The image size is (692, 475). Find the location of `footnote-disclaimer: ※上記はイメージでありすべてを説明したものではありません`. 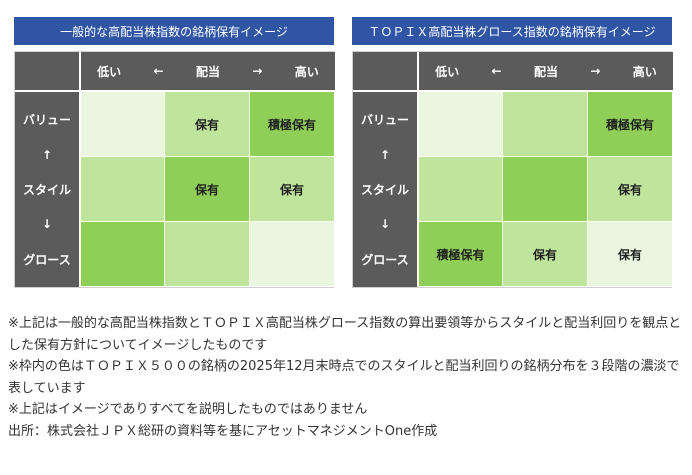

footnote-disclaimer: ※上記はイメージでありすべてを説明したものではありません is located at coordinates (188, 409).